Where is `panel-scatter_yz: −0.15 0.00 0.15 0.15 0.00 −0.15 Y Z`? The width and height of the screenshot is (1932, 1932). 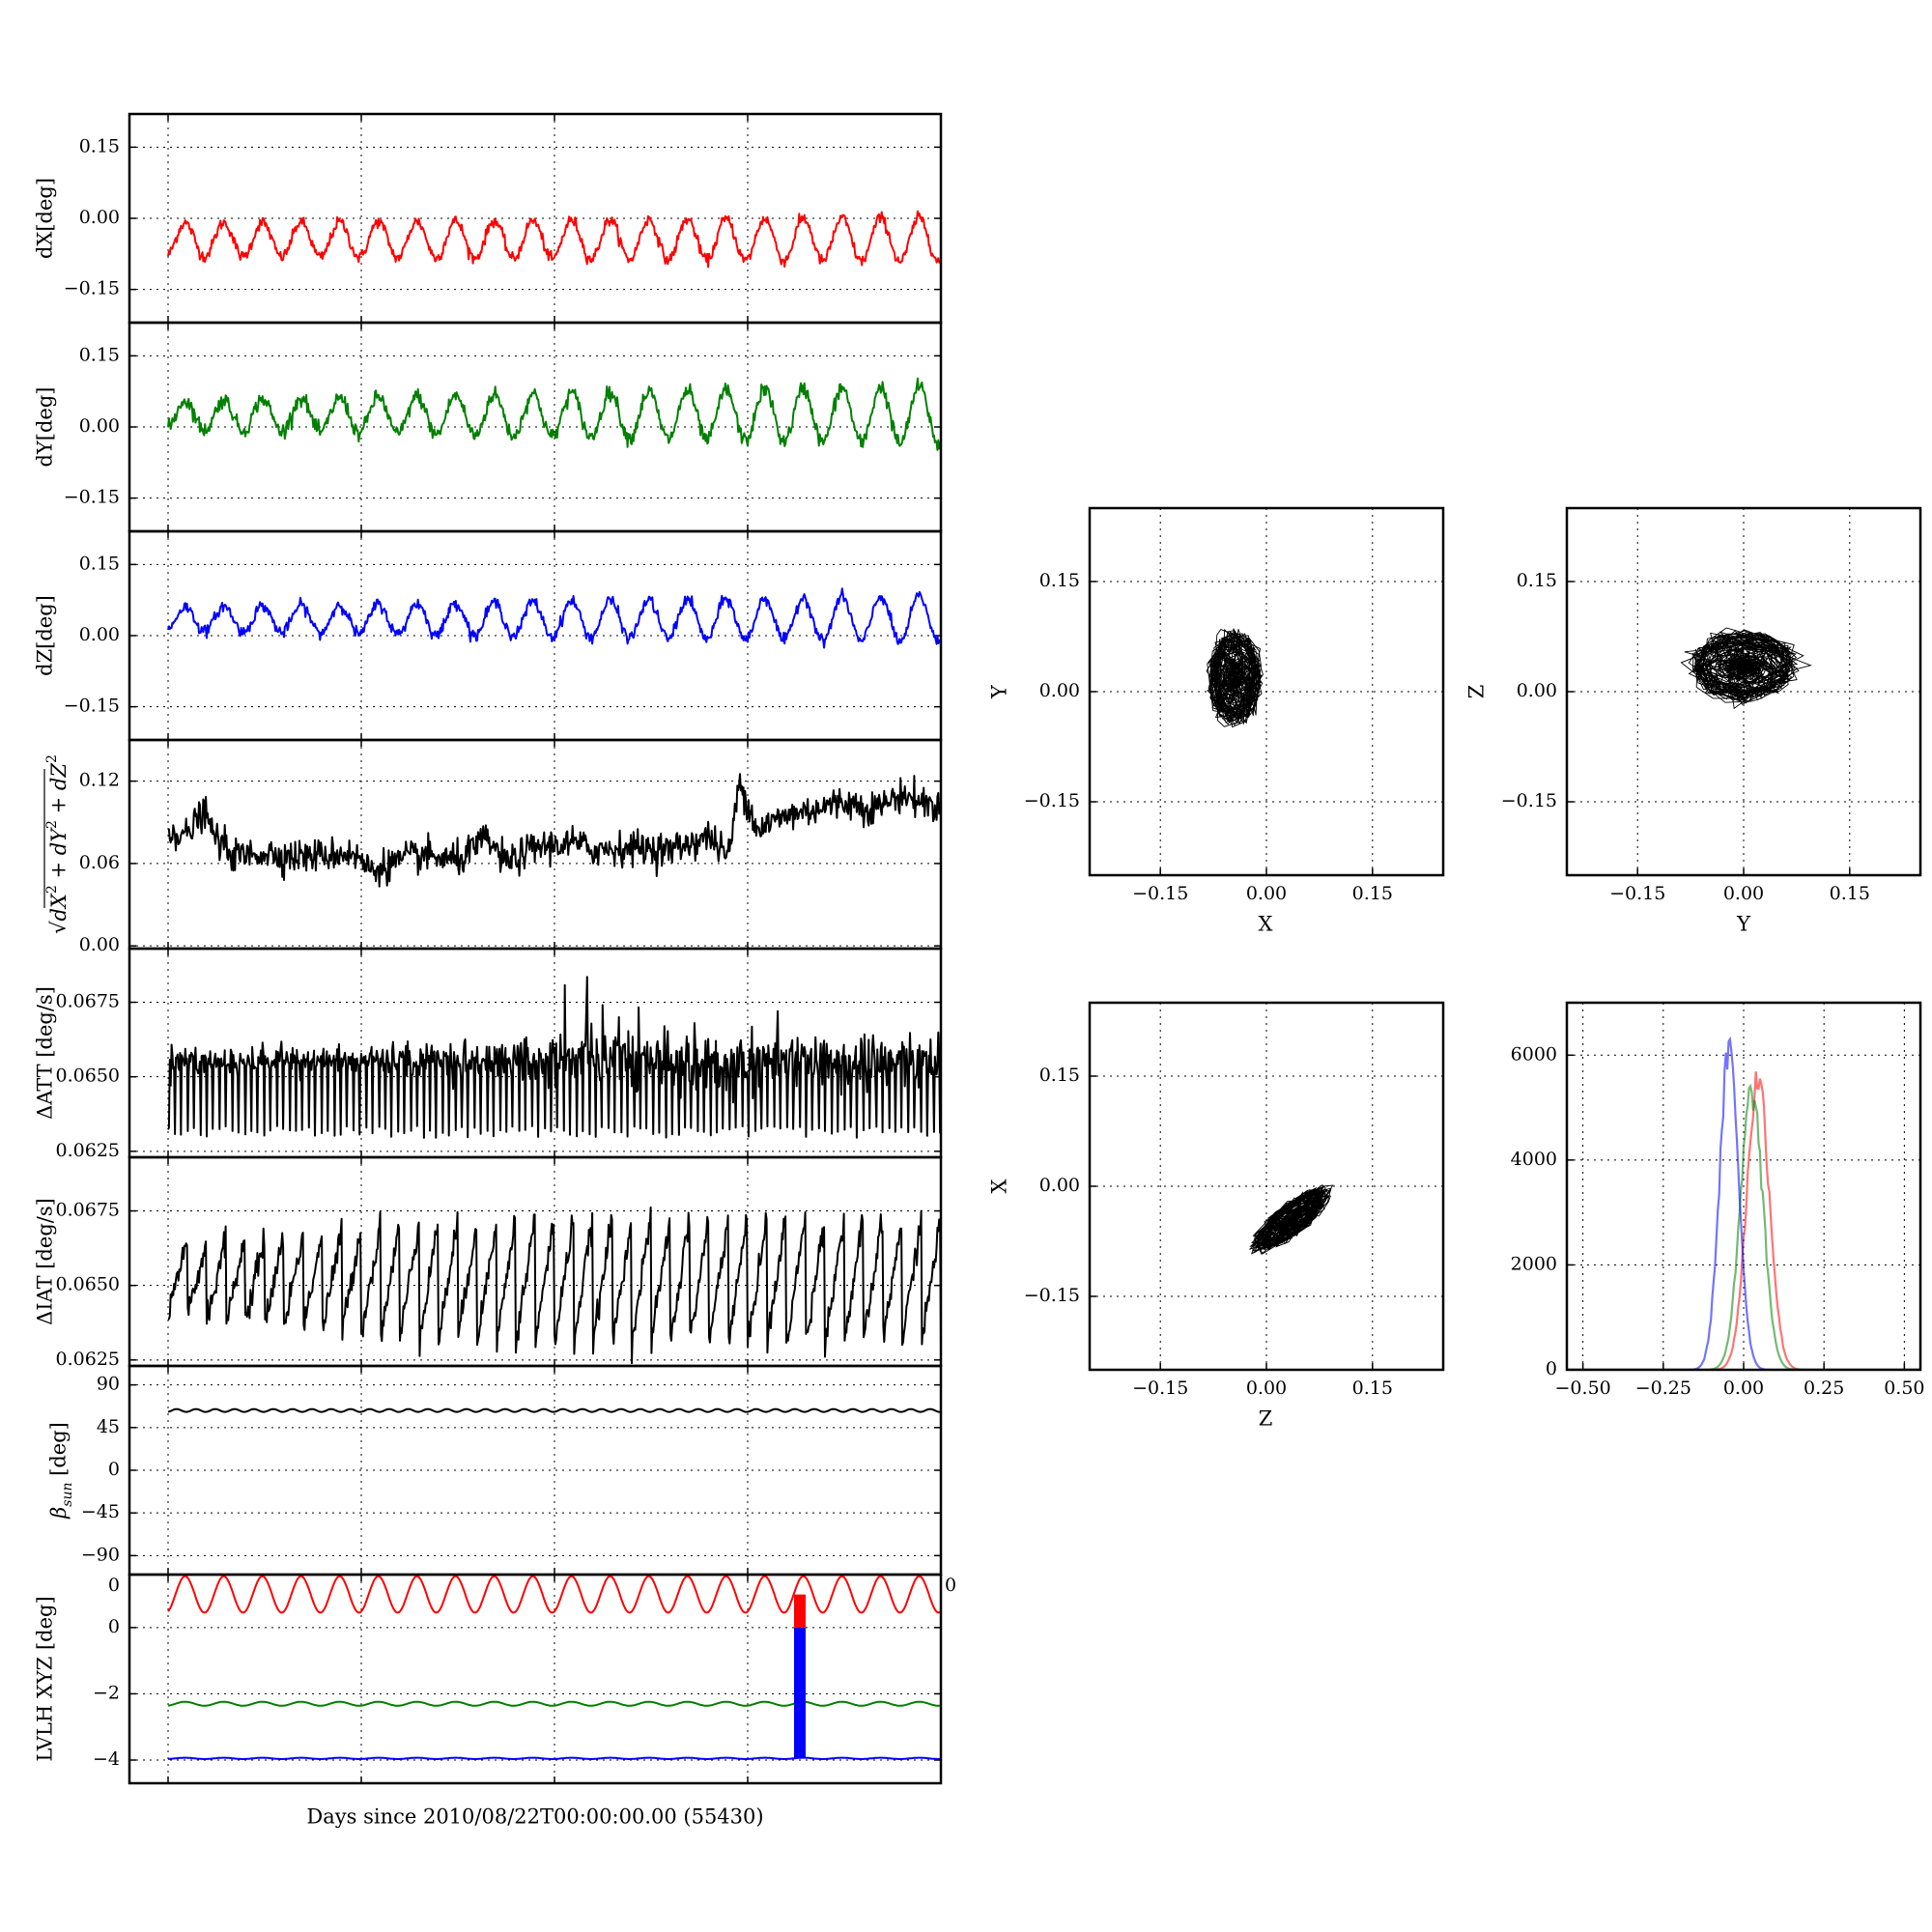 panel-scatter_yz: −0.15 0.00 0.15 0.15 0.00 −0.15 Y Z is located at coordinates (1693, 721).